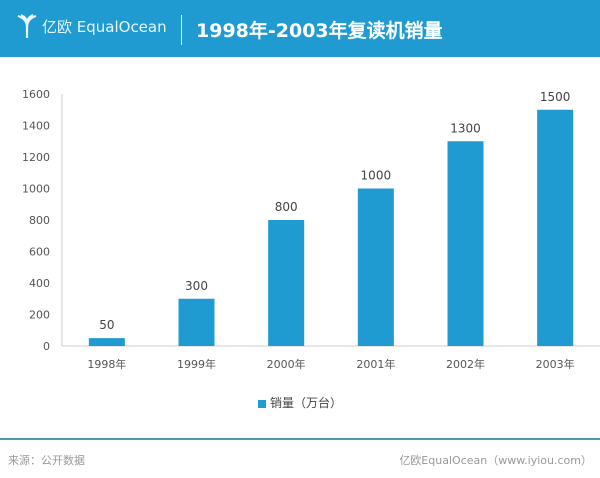  What do you see at coordinates (286, 207) in the screenshot?
I see `data-label: 800` at bounding box center [286, 207].